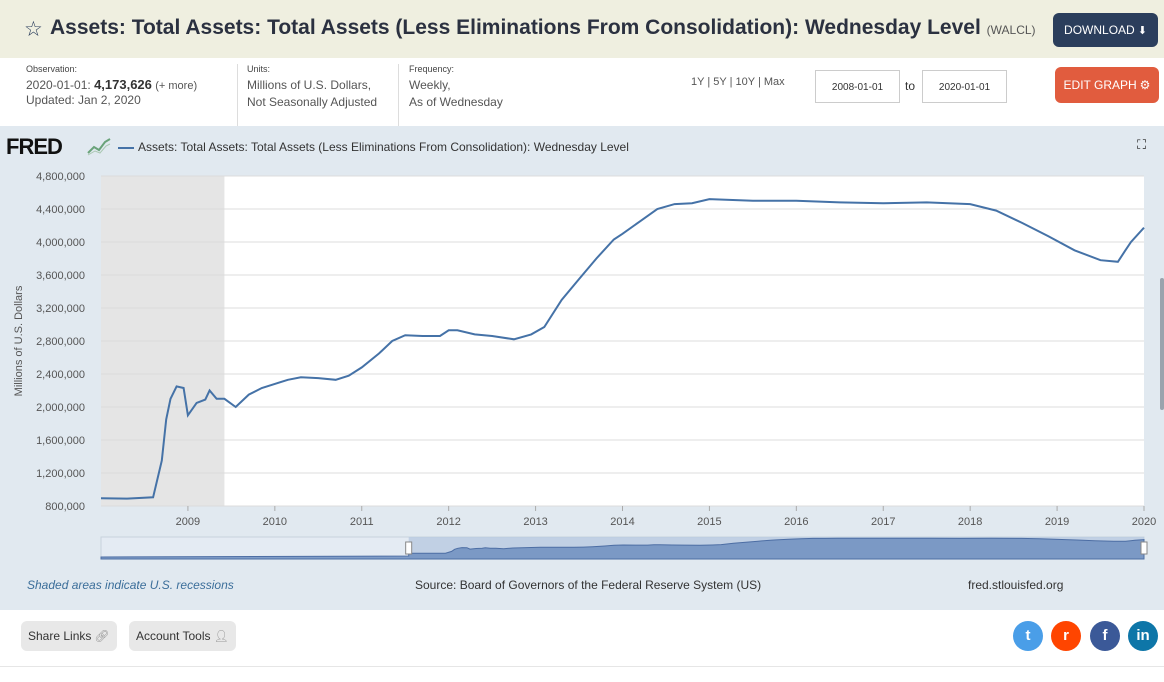  Describe the element at coordinates (176, 86) in the screenshot. I see `observation-more-link: (+ more)` at that location.